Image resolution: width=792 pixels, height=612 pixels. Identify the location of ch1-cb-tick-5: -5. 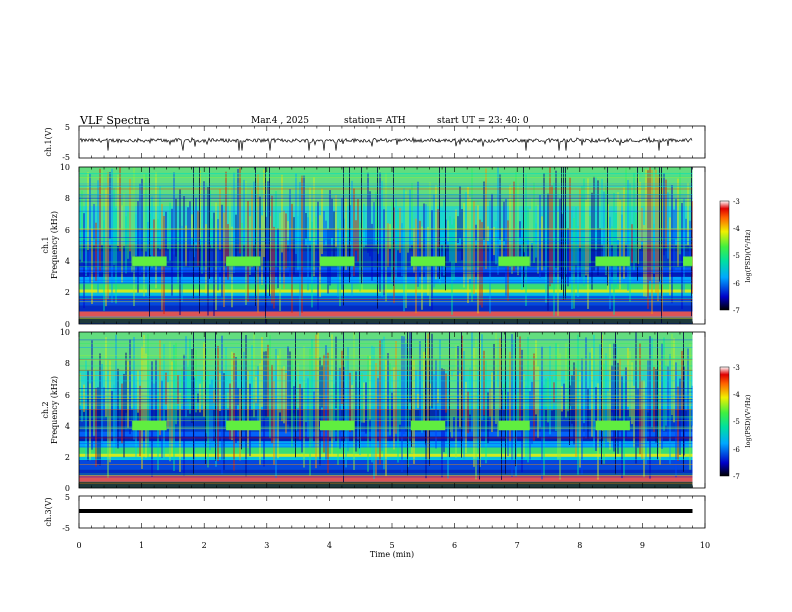
(736, 256).